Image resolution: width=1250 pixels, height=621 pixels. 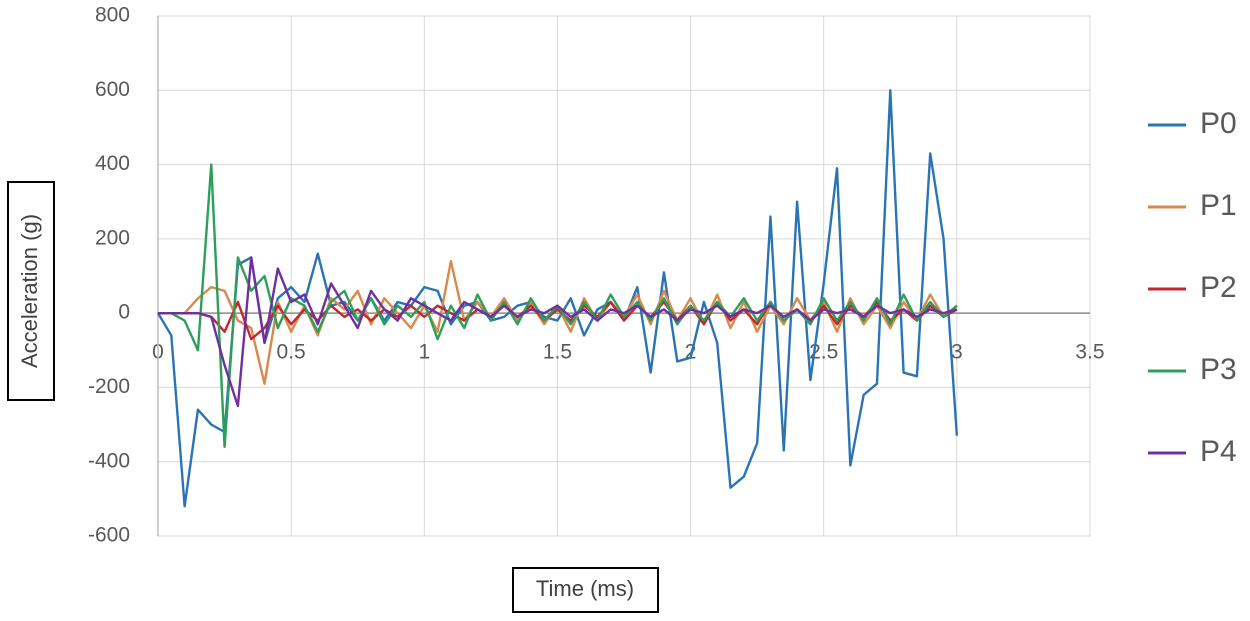 I want to click on legend-label: P3, so click(x=1218, y=369).